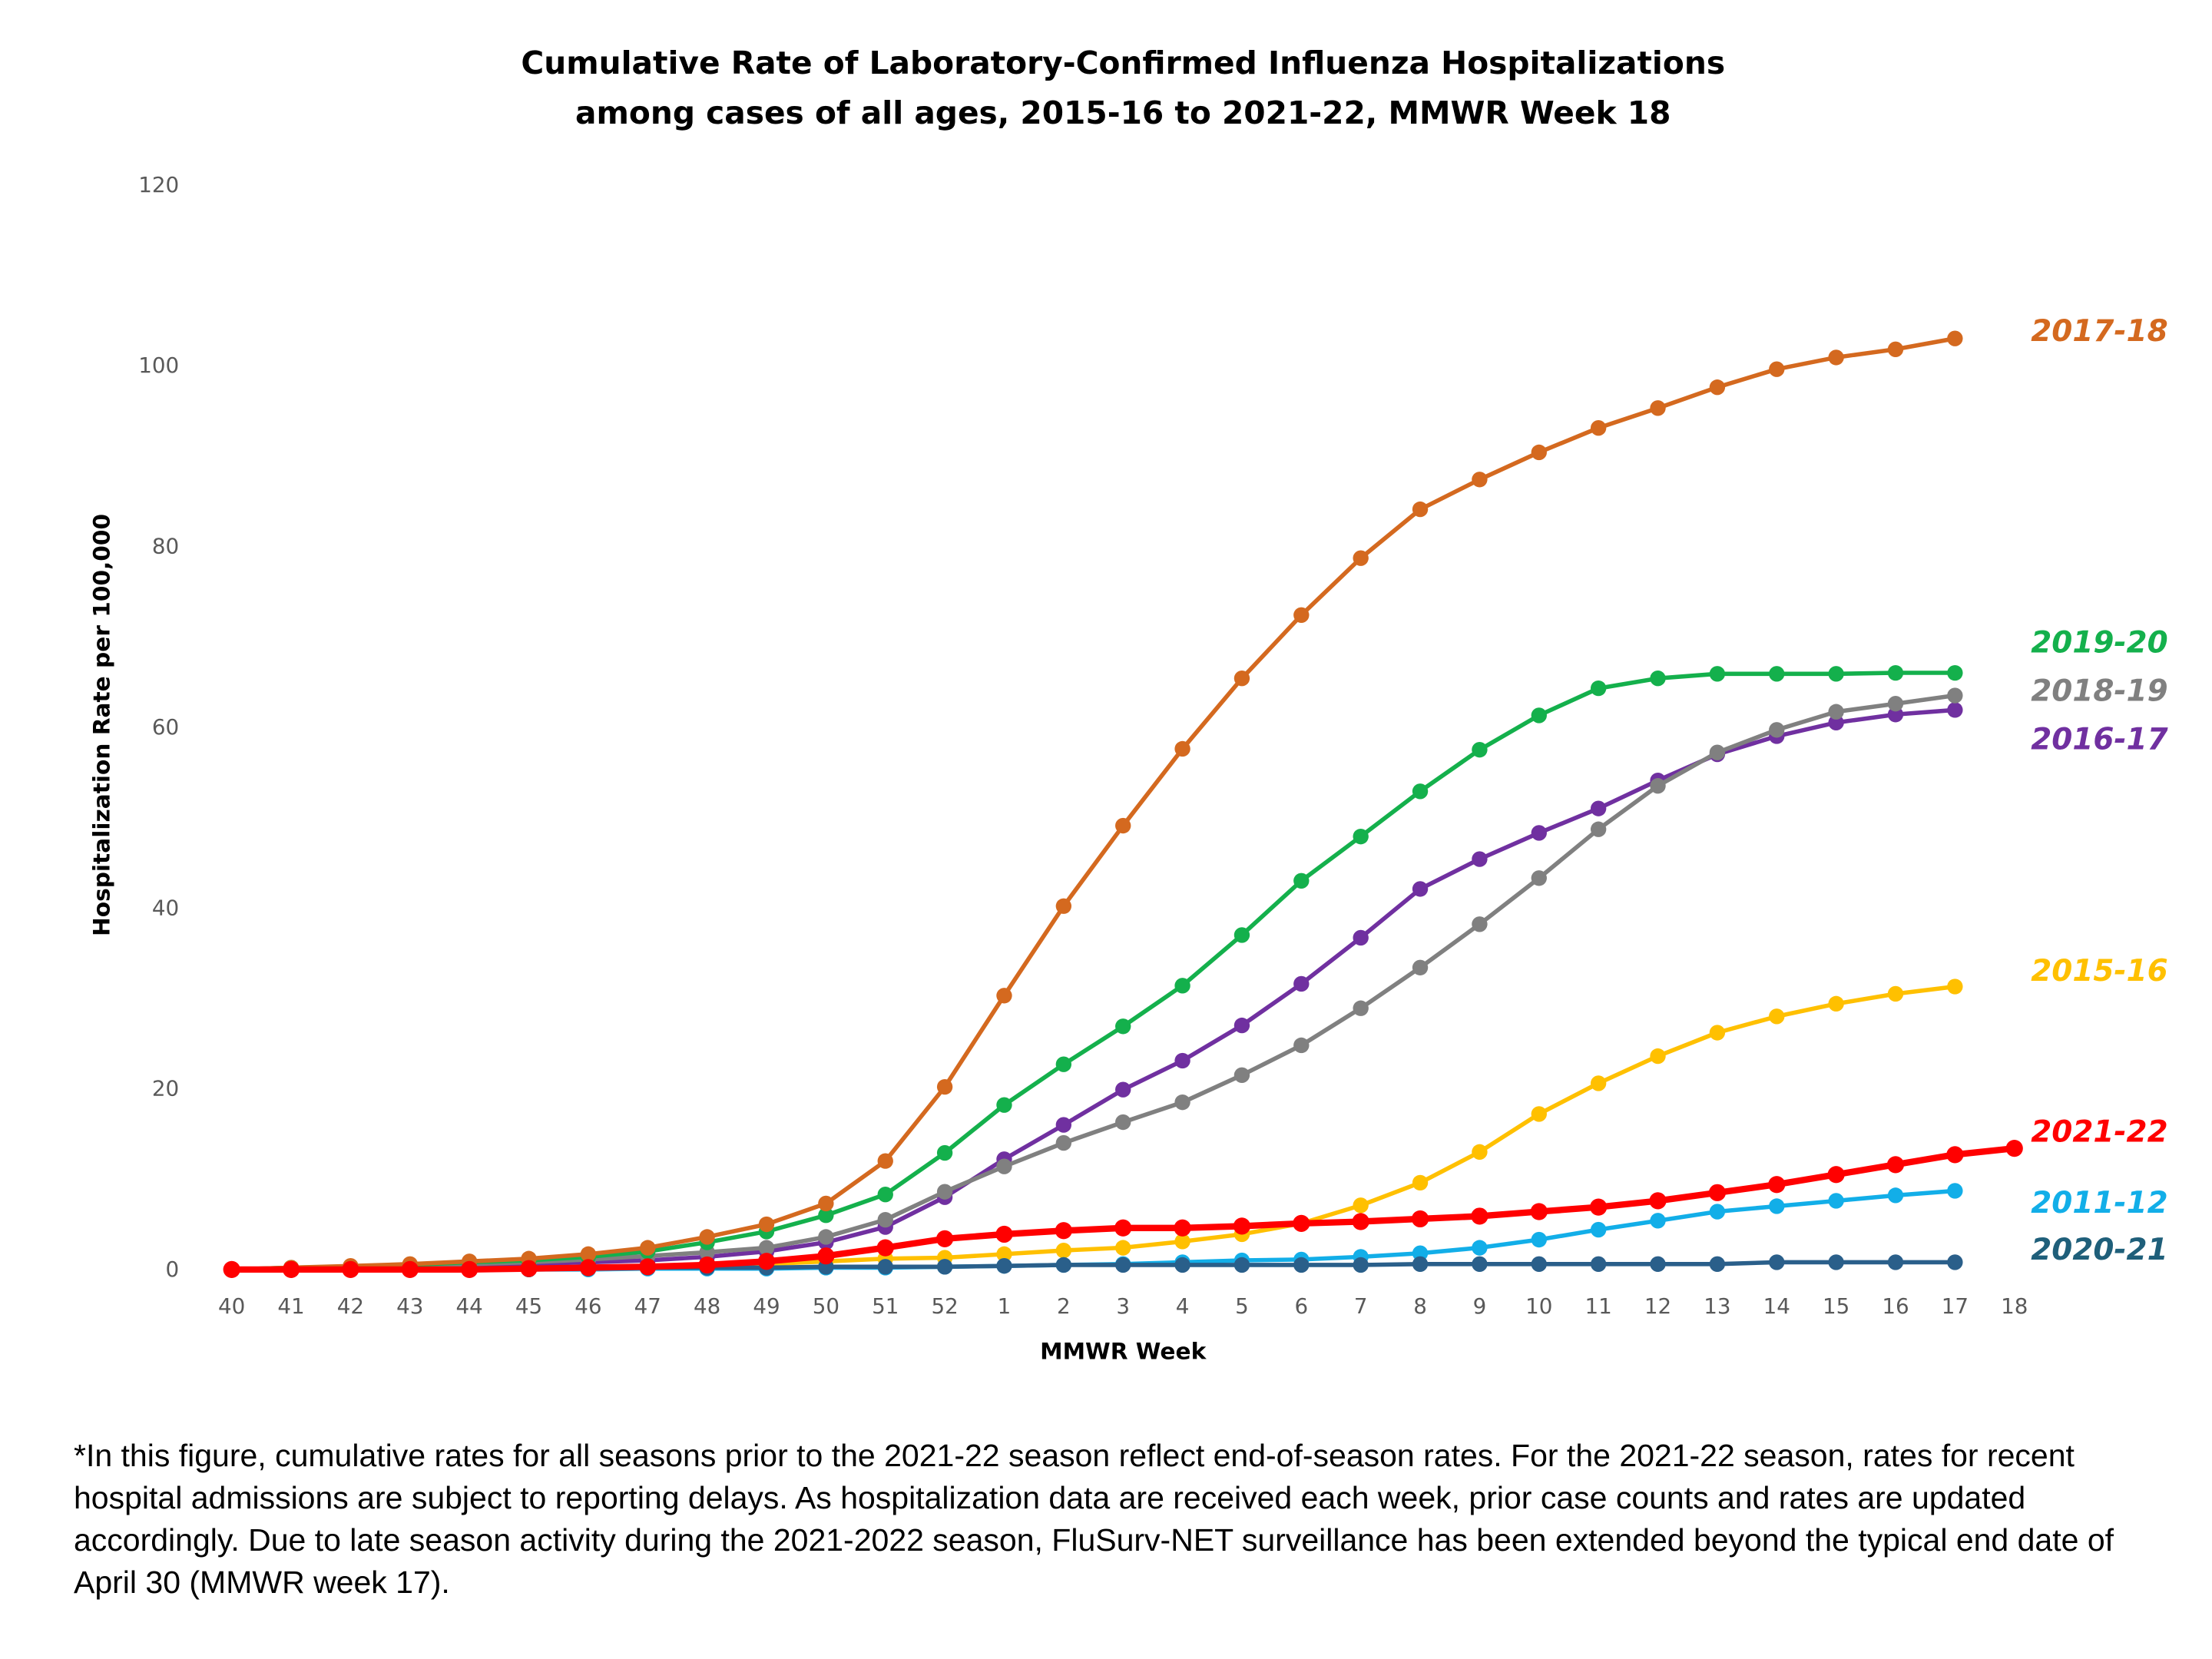 The height and width of the screenshot is (1659, 2212). I want to click on x-tick-label: 2, so click(1064, 1306).